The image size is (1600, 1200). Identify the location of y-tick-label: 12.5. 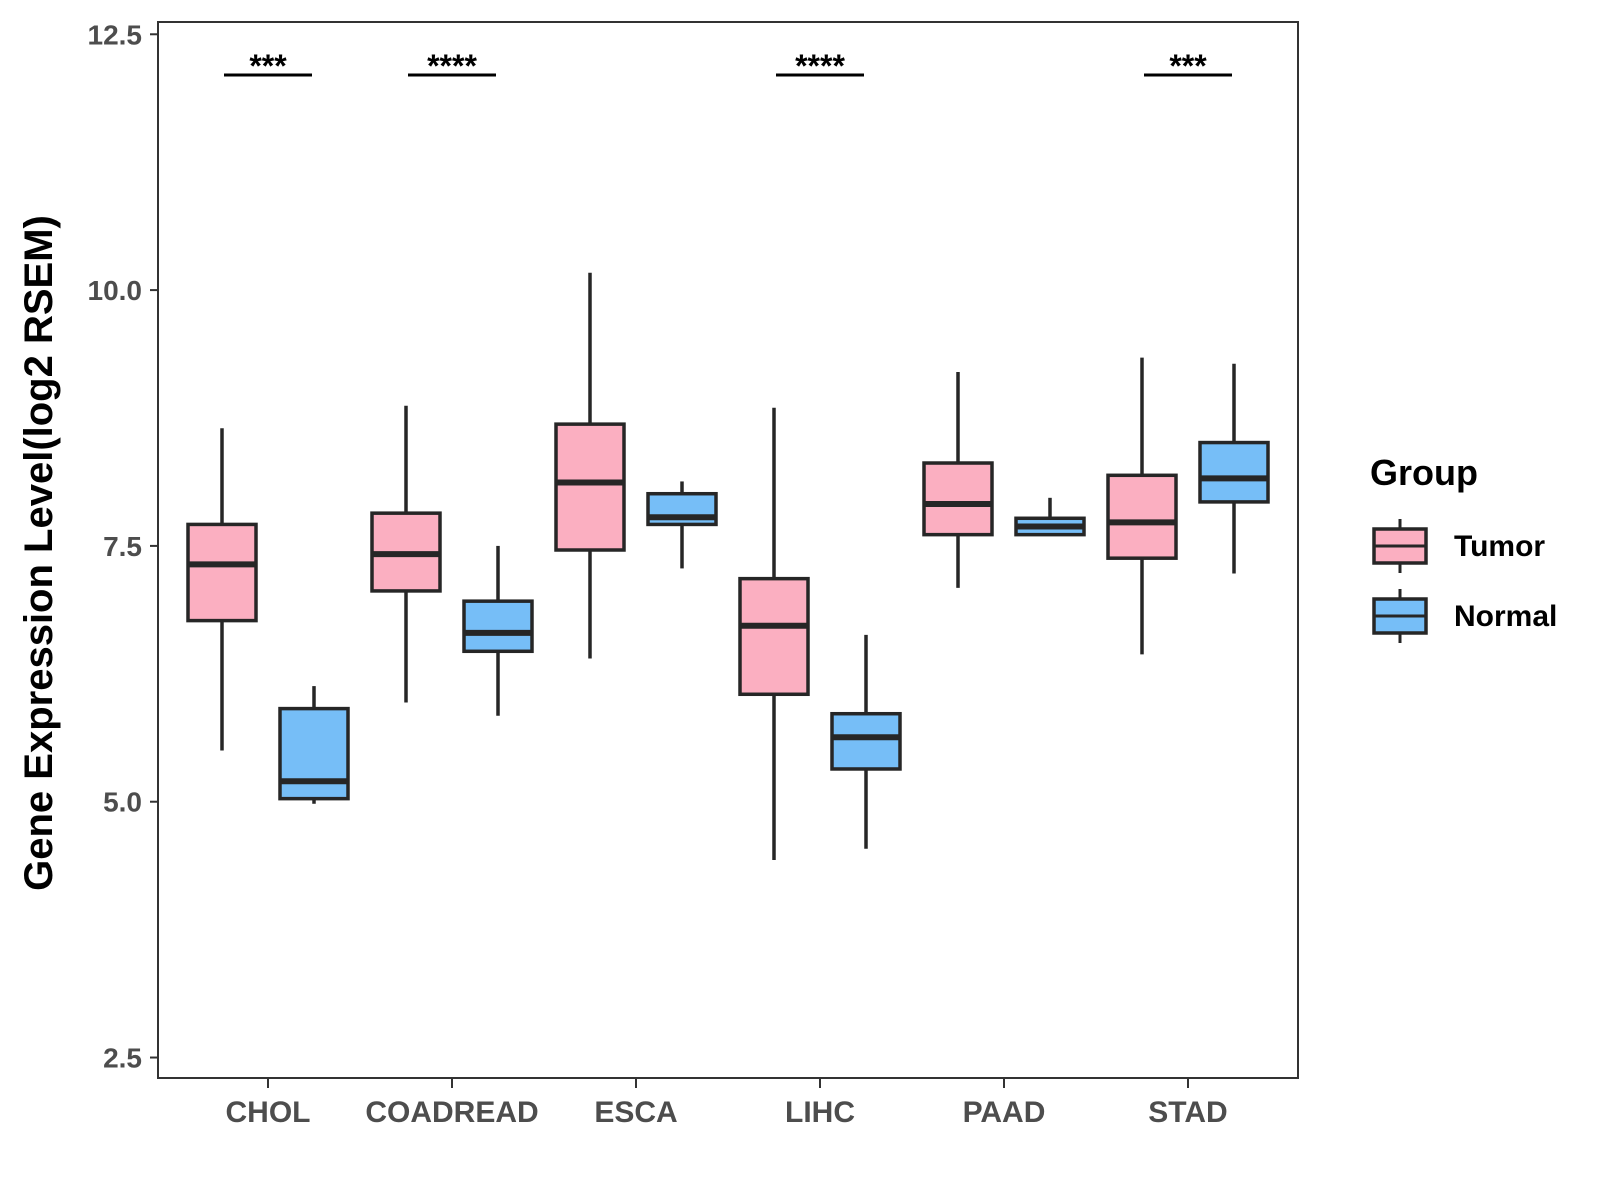
(115, 34).